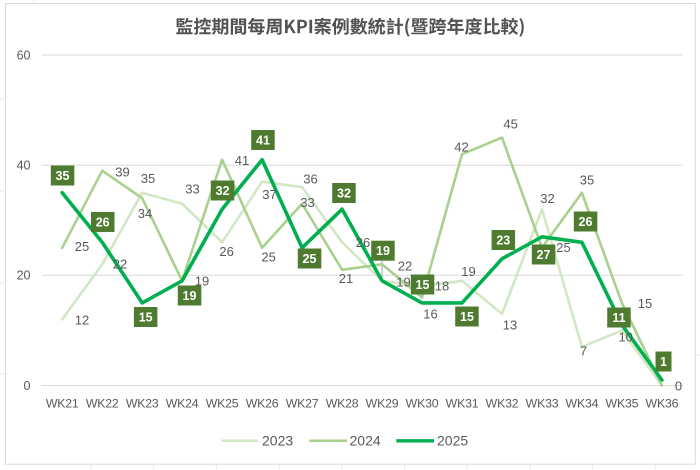 This screenshot has width=700, height=470. I want to click on svg-text: 34, so click(145, 213).